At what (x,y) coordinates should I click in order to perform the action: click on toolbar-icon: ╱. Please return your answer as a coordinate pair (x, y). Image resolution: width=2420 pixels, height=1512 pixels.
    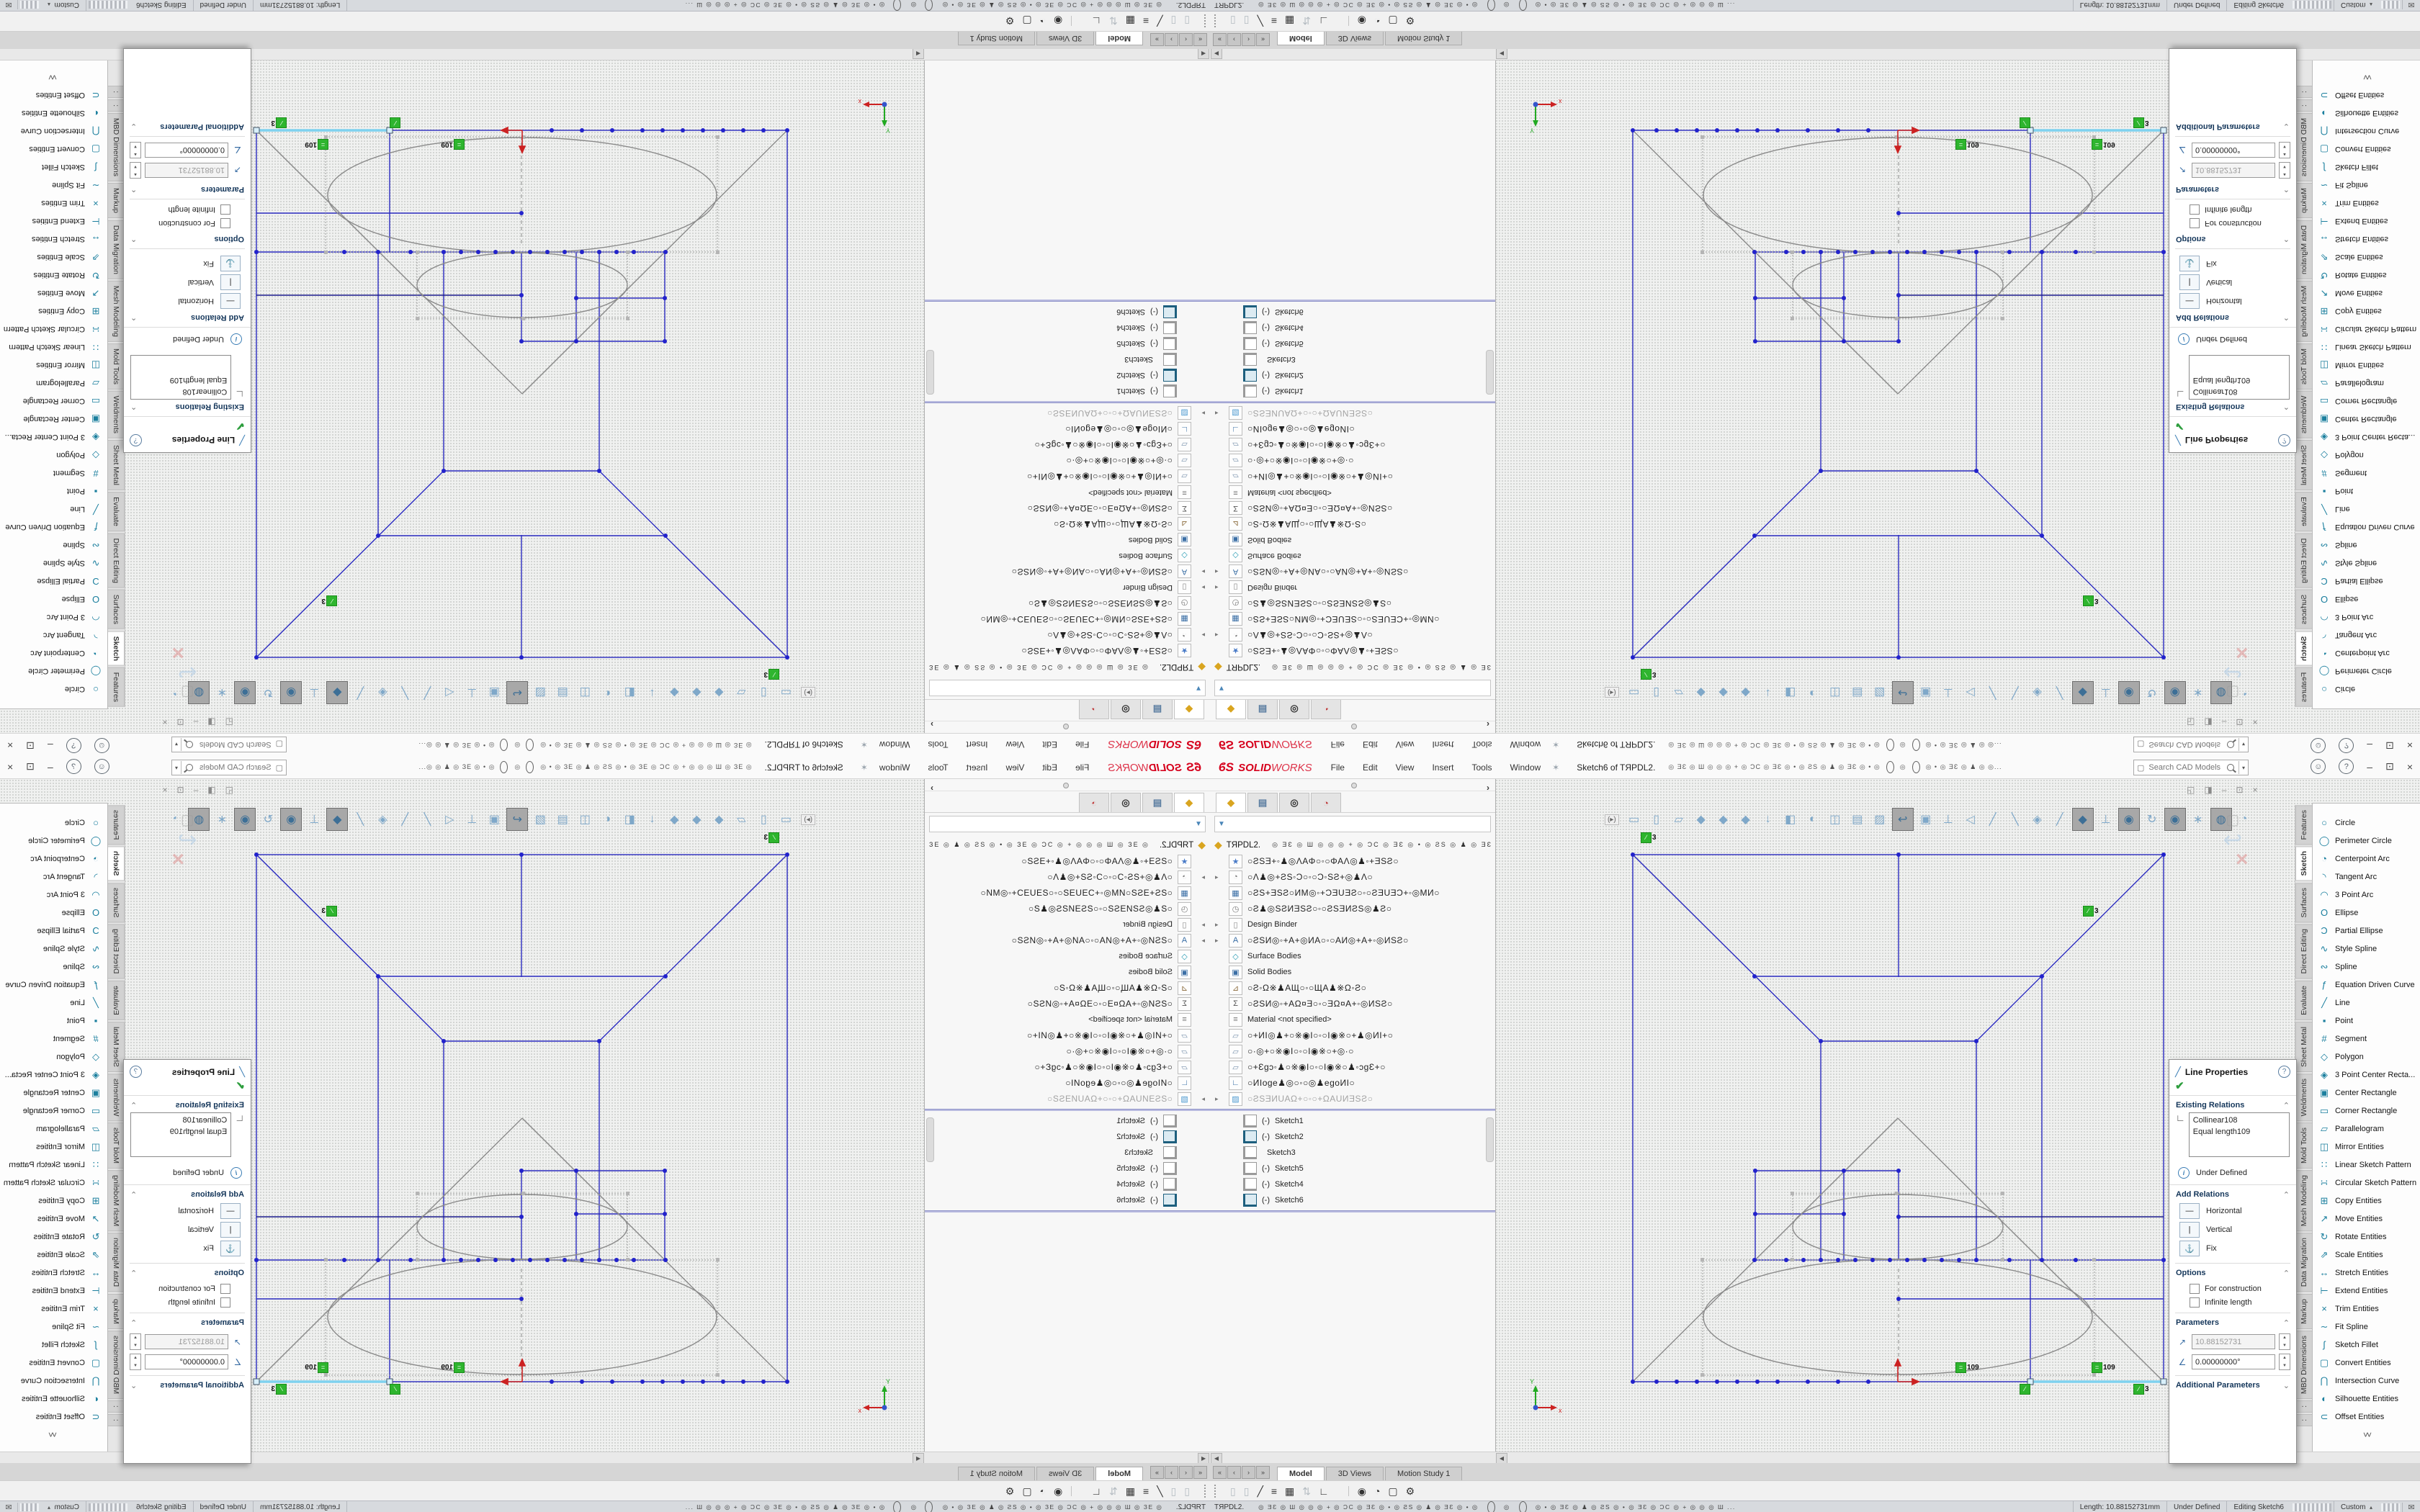
    Looking at the image, I should click on (360, 820).